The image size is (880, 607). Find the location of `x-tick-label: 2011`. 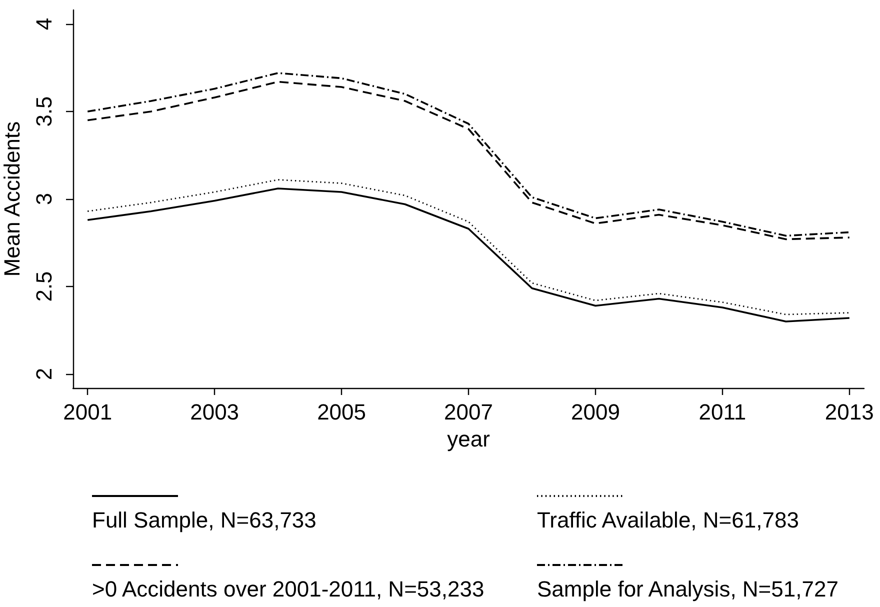

x-tick-label: 2011 is located at coordinates (722, 412).